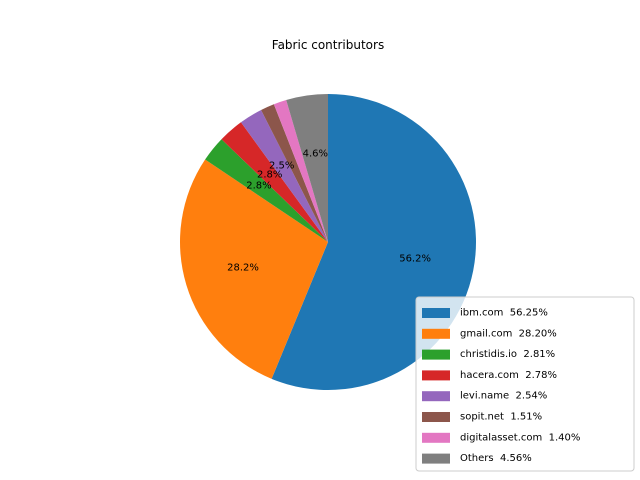  Describe the element at coordinates (436, 417) in the screenshot. I see `legend-swatch-sopit-net` at that location.